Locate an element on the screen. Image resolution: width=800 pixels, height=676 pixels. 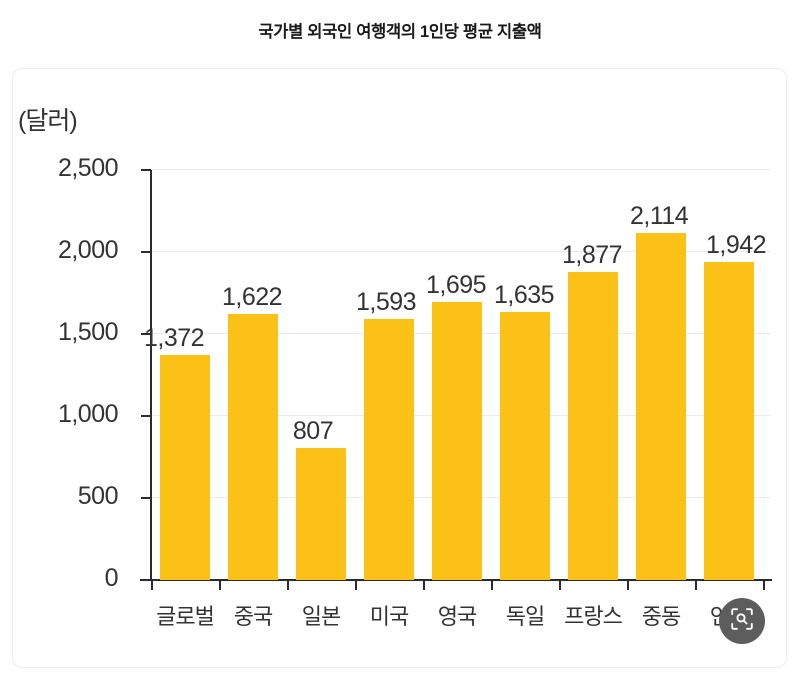
smart-lens-button is located at coordinates (742, 621).